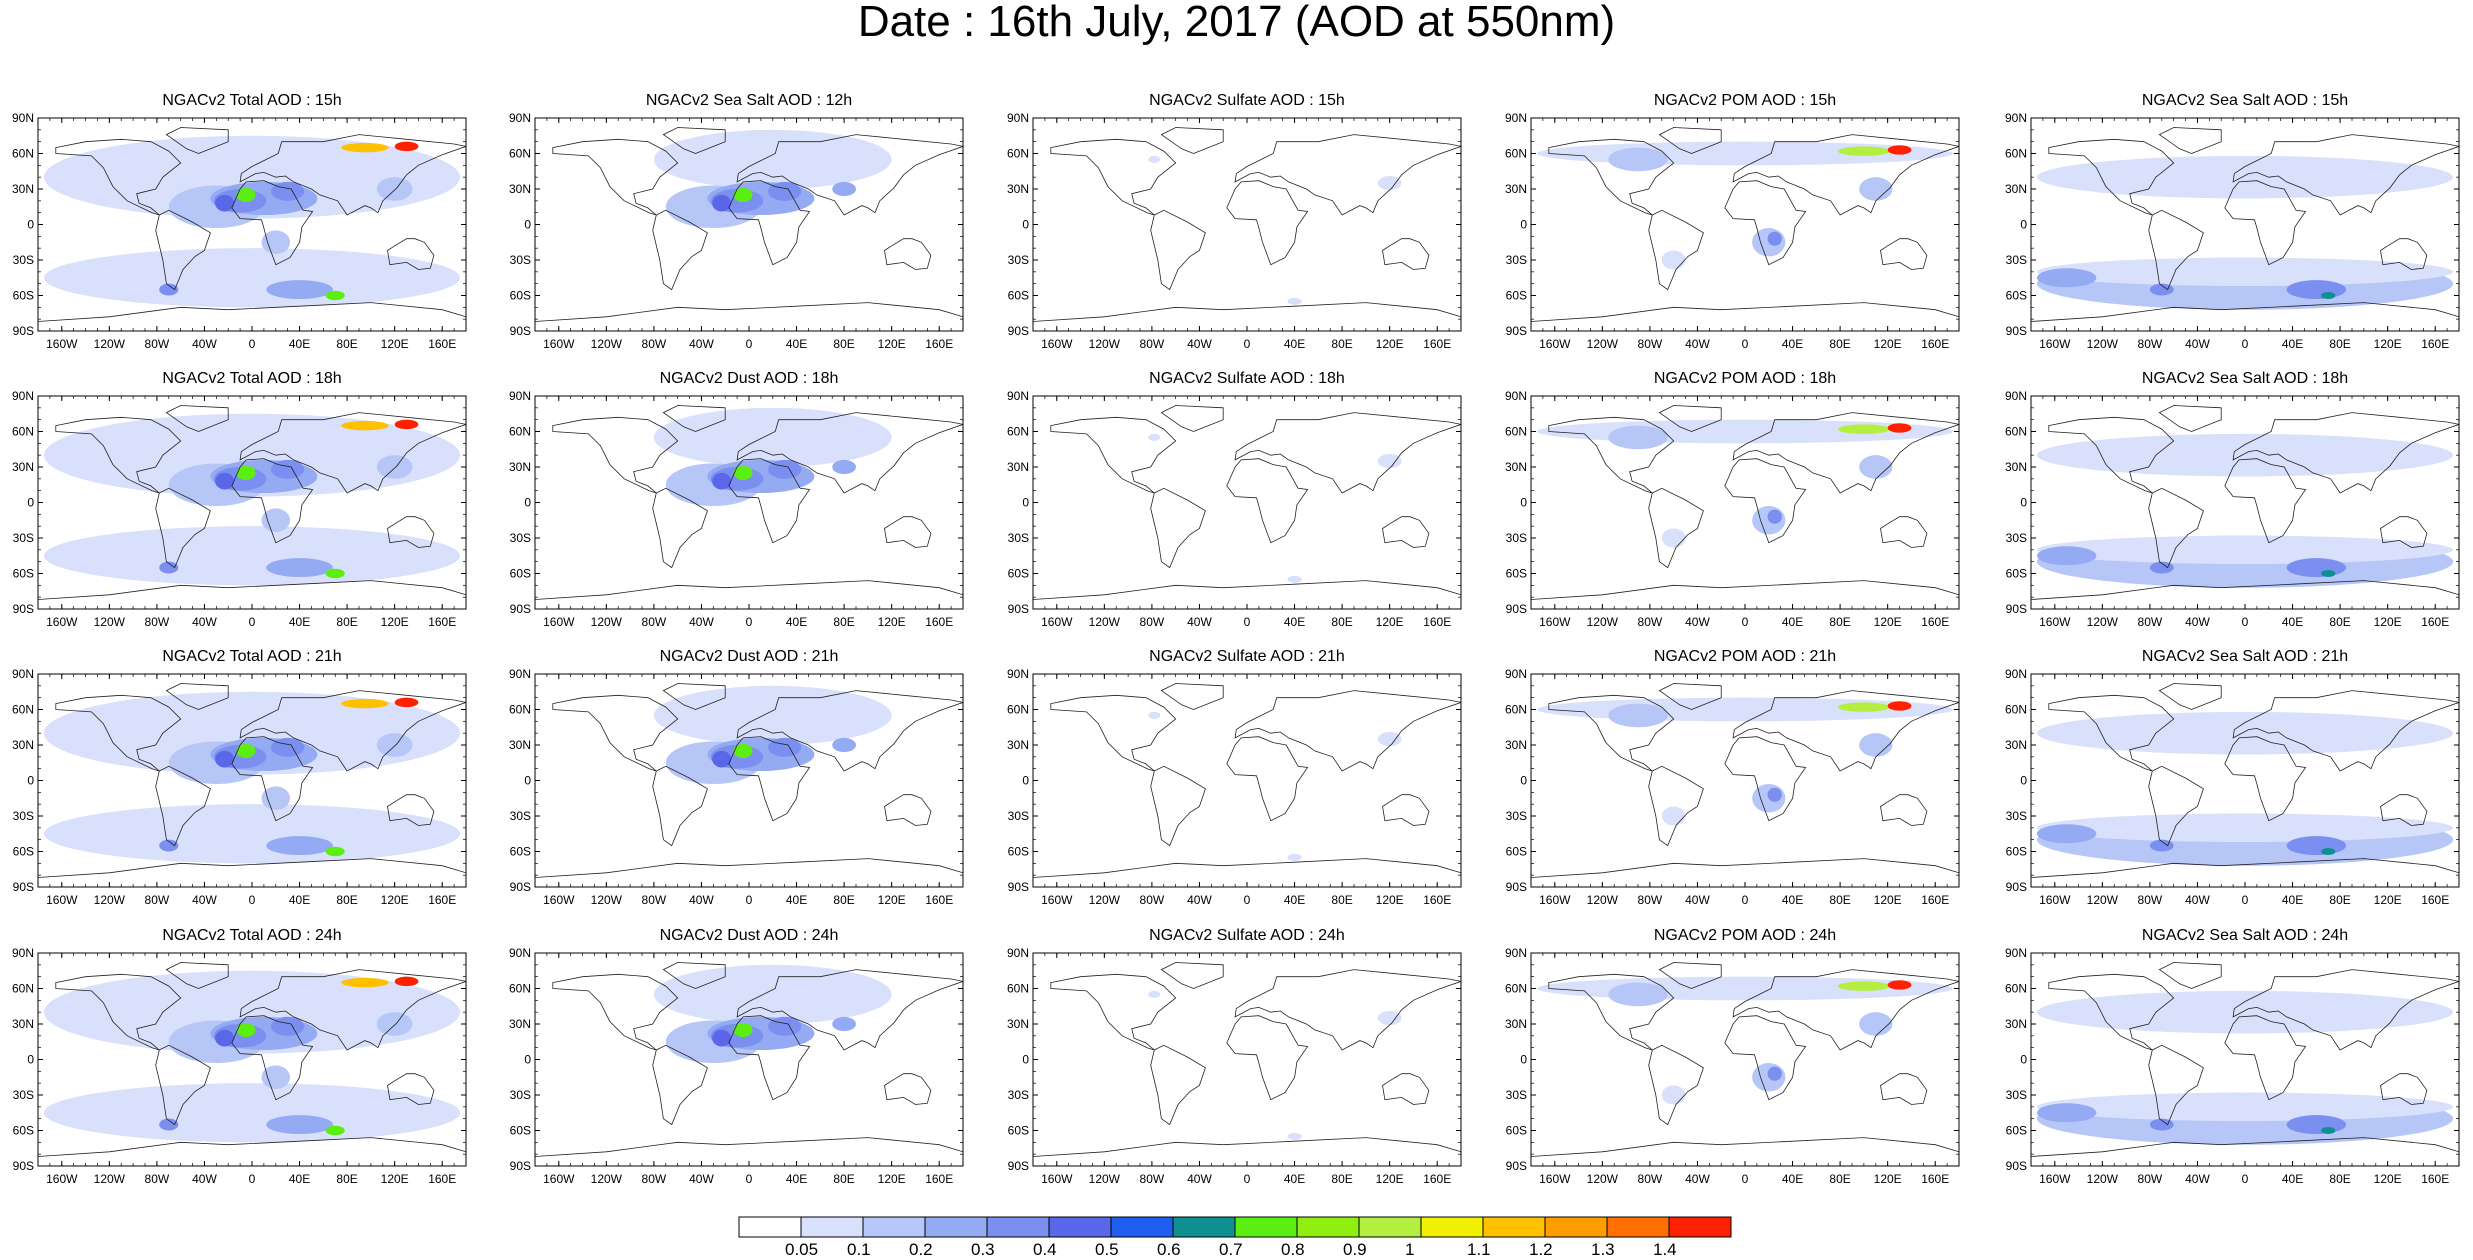 The width and height of the screenshot is (2473, 1260). What do you see at coordinates (983, 1249) in the screenshot?
I see `colorbar-label: 0.3` at bounding box center [983, 1249].